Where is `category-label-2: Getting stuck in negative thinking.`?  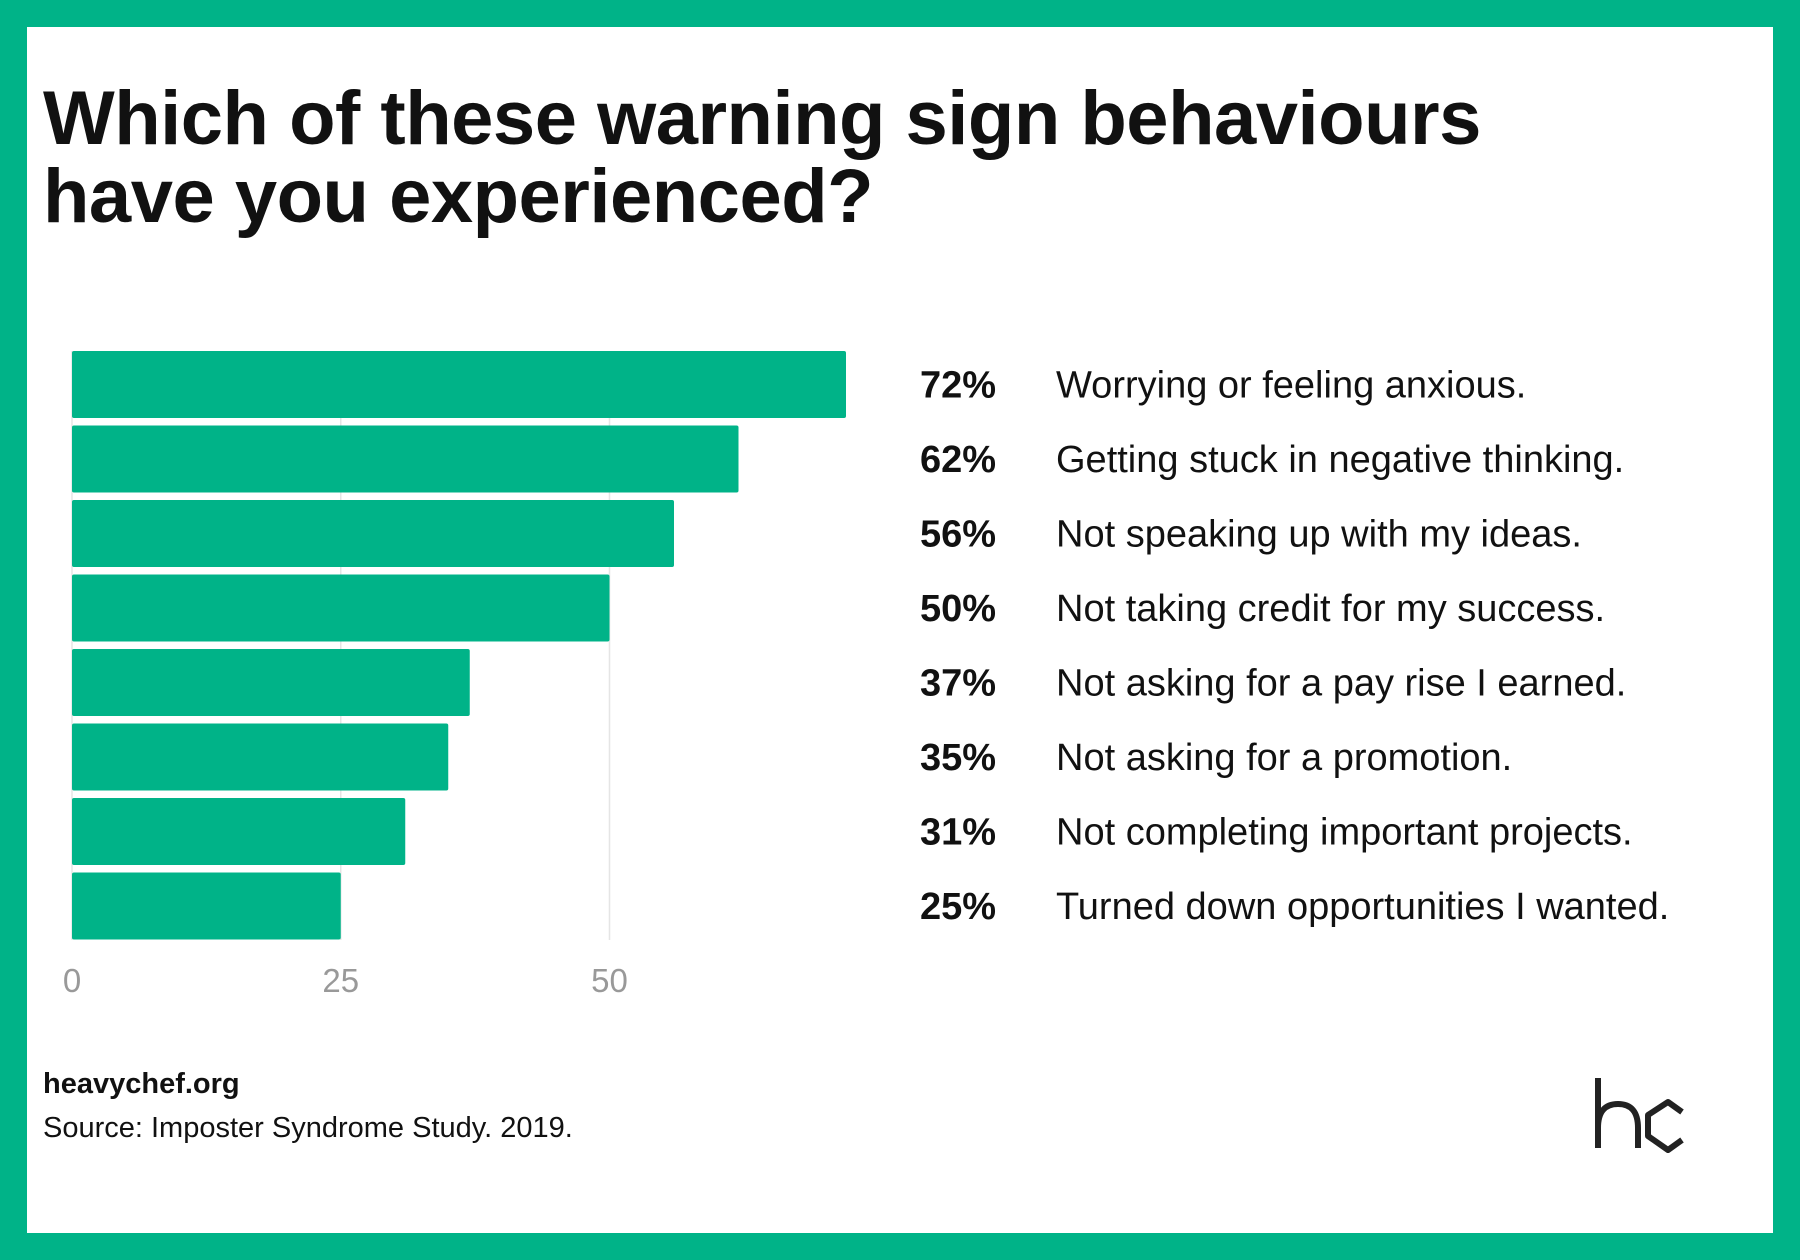
category-label-2: Getting stuck in negative thinking. is located at coordinates (1340, 460).